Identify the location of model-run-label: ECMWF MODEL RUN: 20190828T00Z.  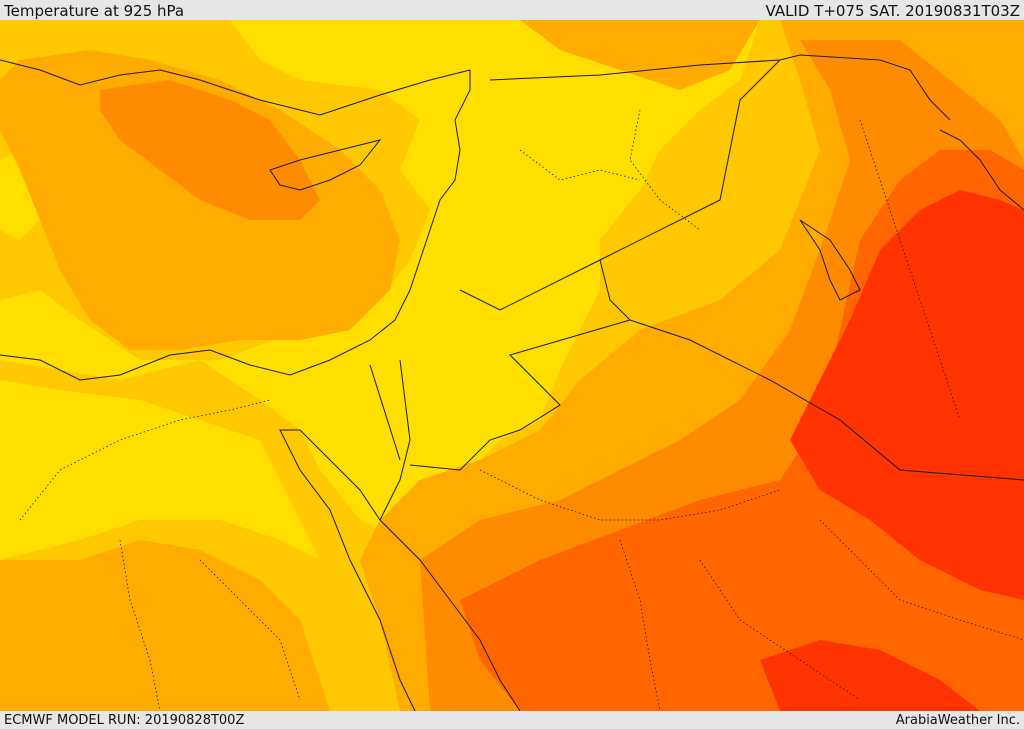
(124, 720).